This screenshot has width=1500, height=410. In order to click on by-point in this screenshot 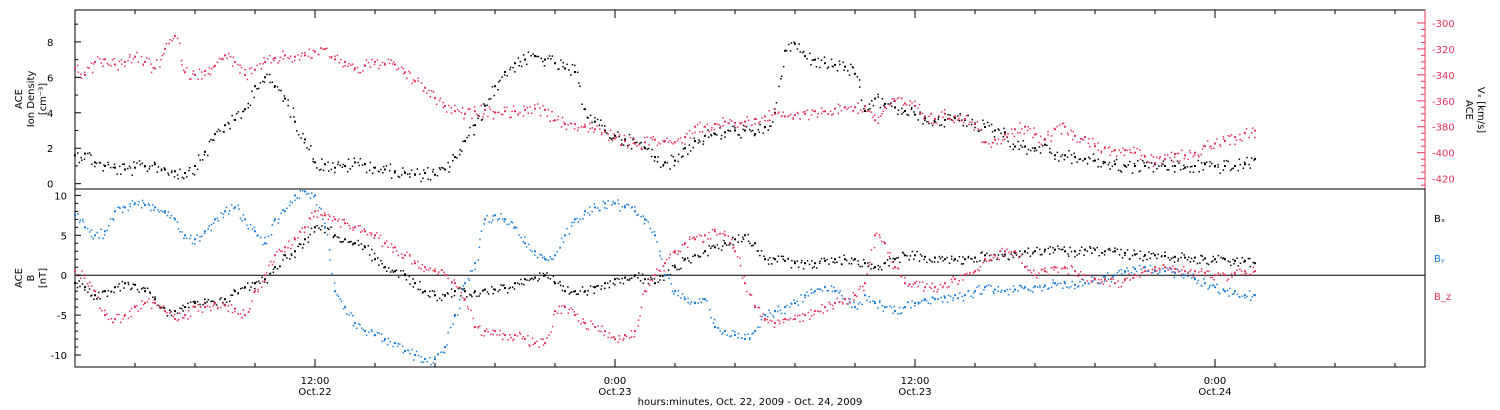, I will do `click(455, 315)`.